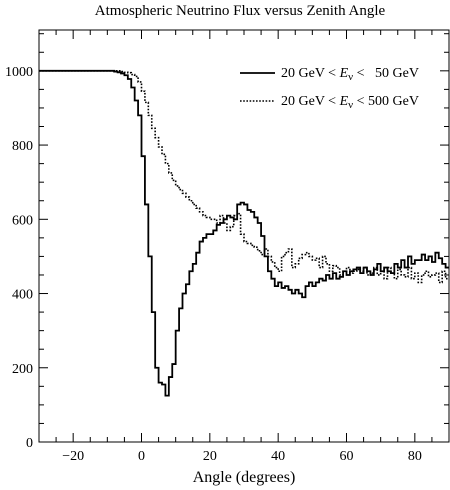 This screenshot has height=490, width=450. What do you see at coordinates (22, 220) in the screenshot?
I see `y-tick-label: 600` at bounding box center [22, 220].